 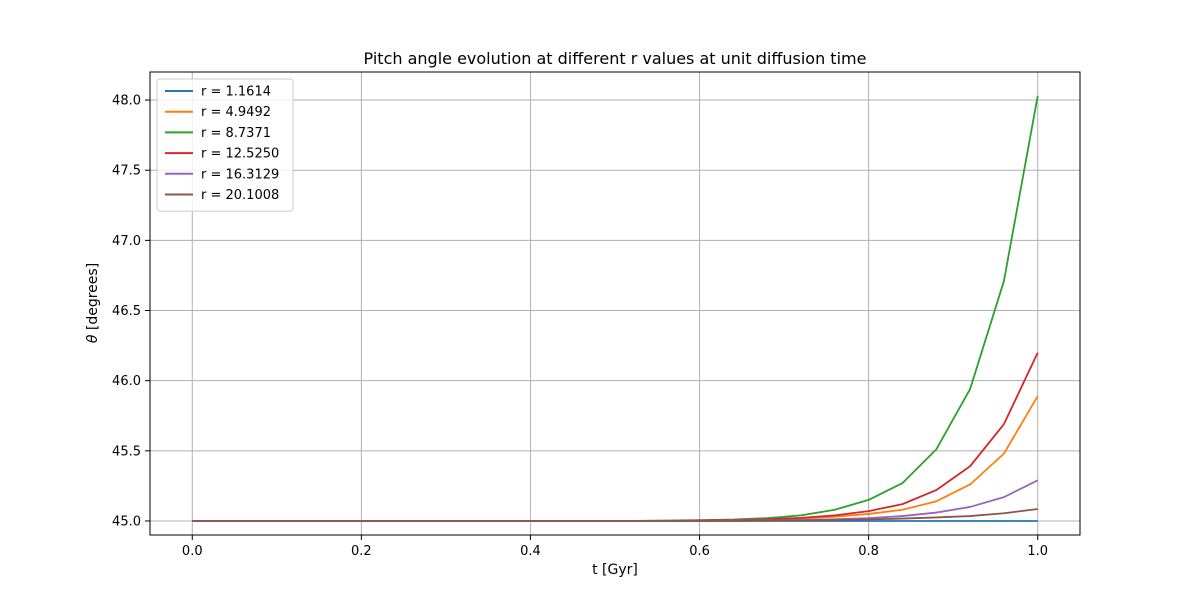 What do you see at coordinates (1037, 551) in the screenshot?
I see `x-tick-label: 1.0` at bounding box center [1037, 551].